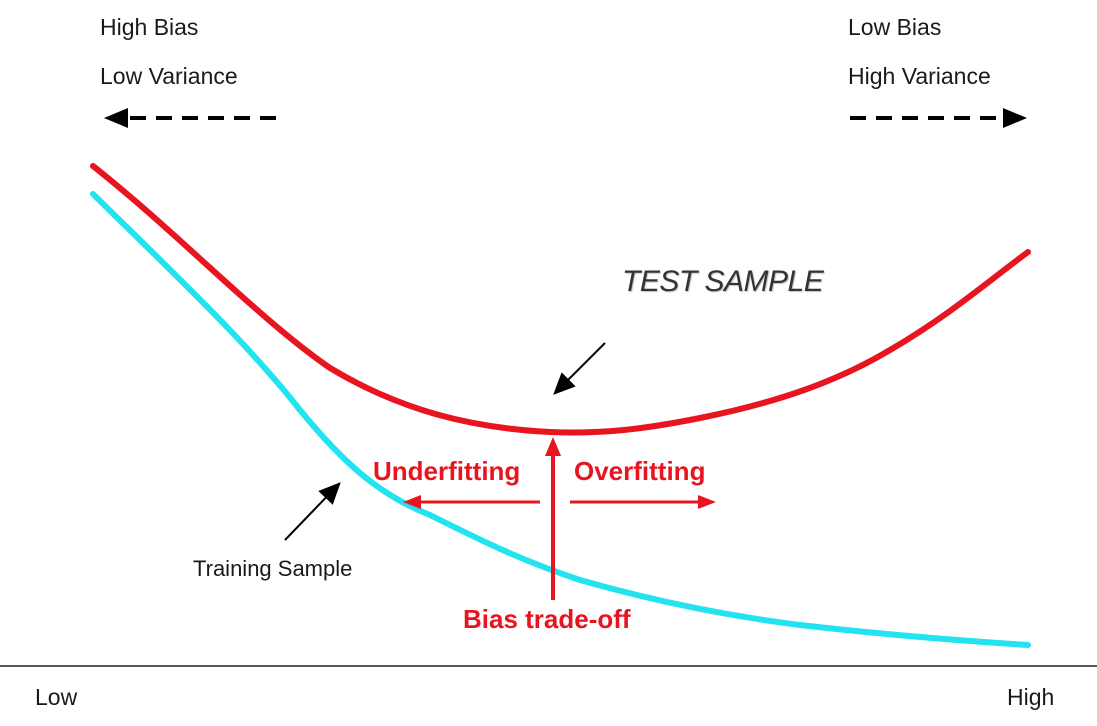  What do you see at coordinates (169, 76) in the screenshot?
I see `low-variance-label: Low Variance` at bounding box center [169, 76].